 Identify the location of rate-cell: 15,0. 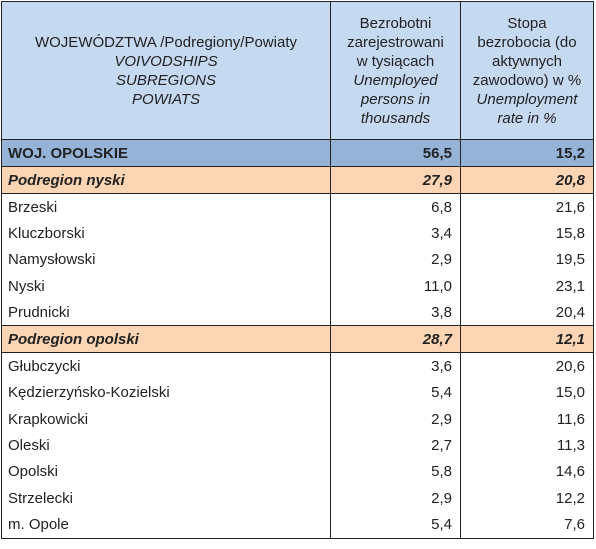
(527, 393).